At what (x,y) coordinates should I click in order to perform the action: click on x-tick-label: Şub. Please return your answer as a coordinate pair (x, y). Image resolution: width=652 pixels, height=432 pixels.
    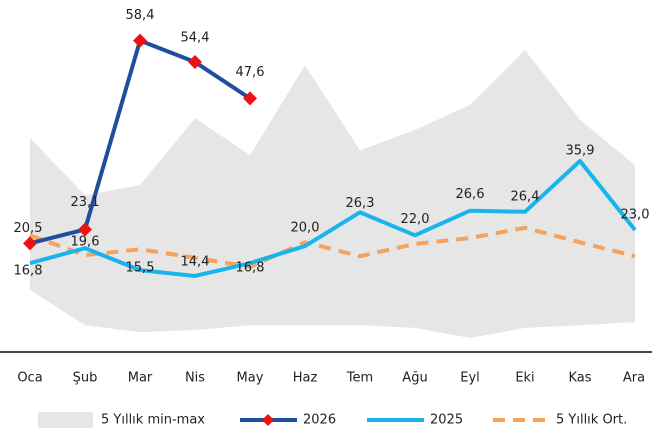
    Looking at the image, I should click on (85, 378).